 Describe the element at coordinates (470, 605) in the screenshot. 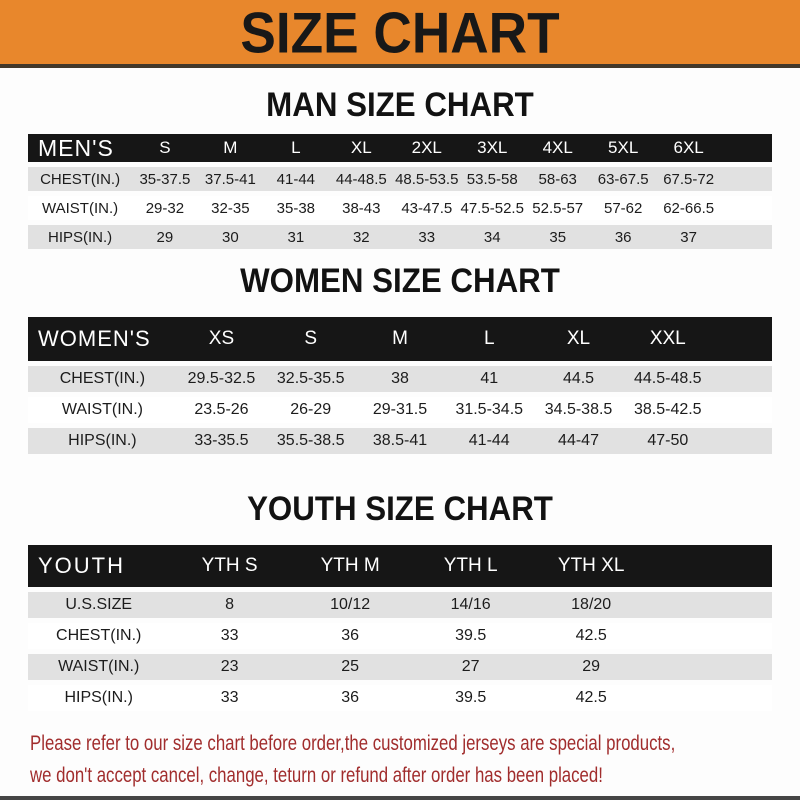

I see `size-cell: 14/16` at that location.